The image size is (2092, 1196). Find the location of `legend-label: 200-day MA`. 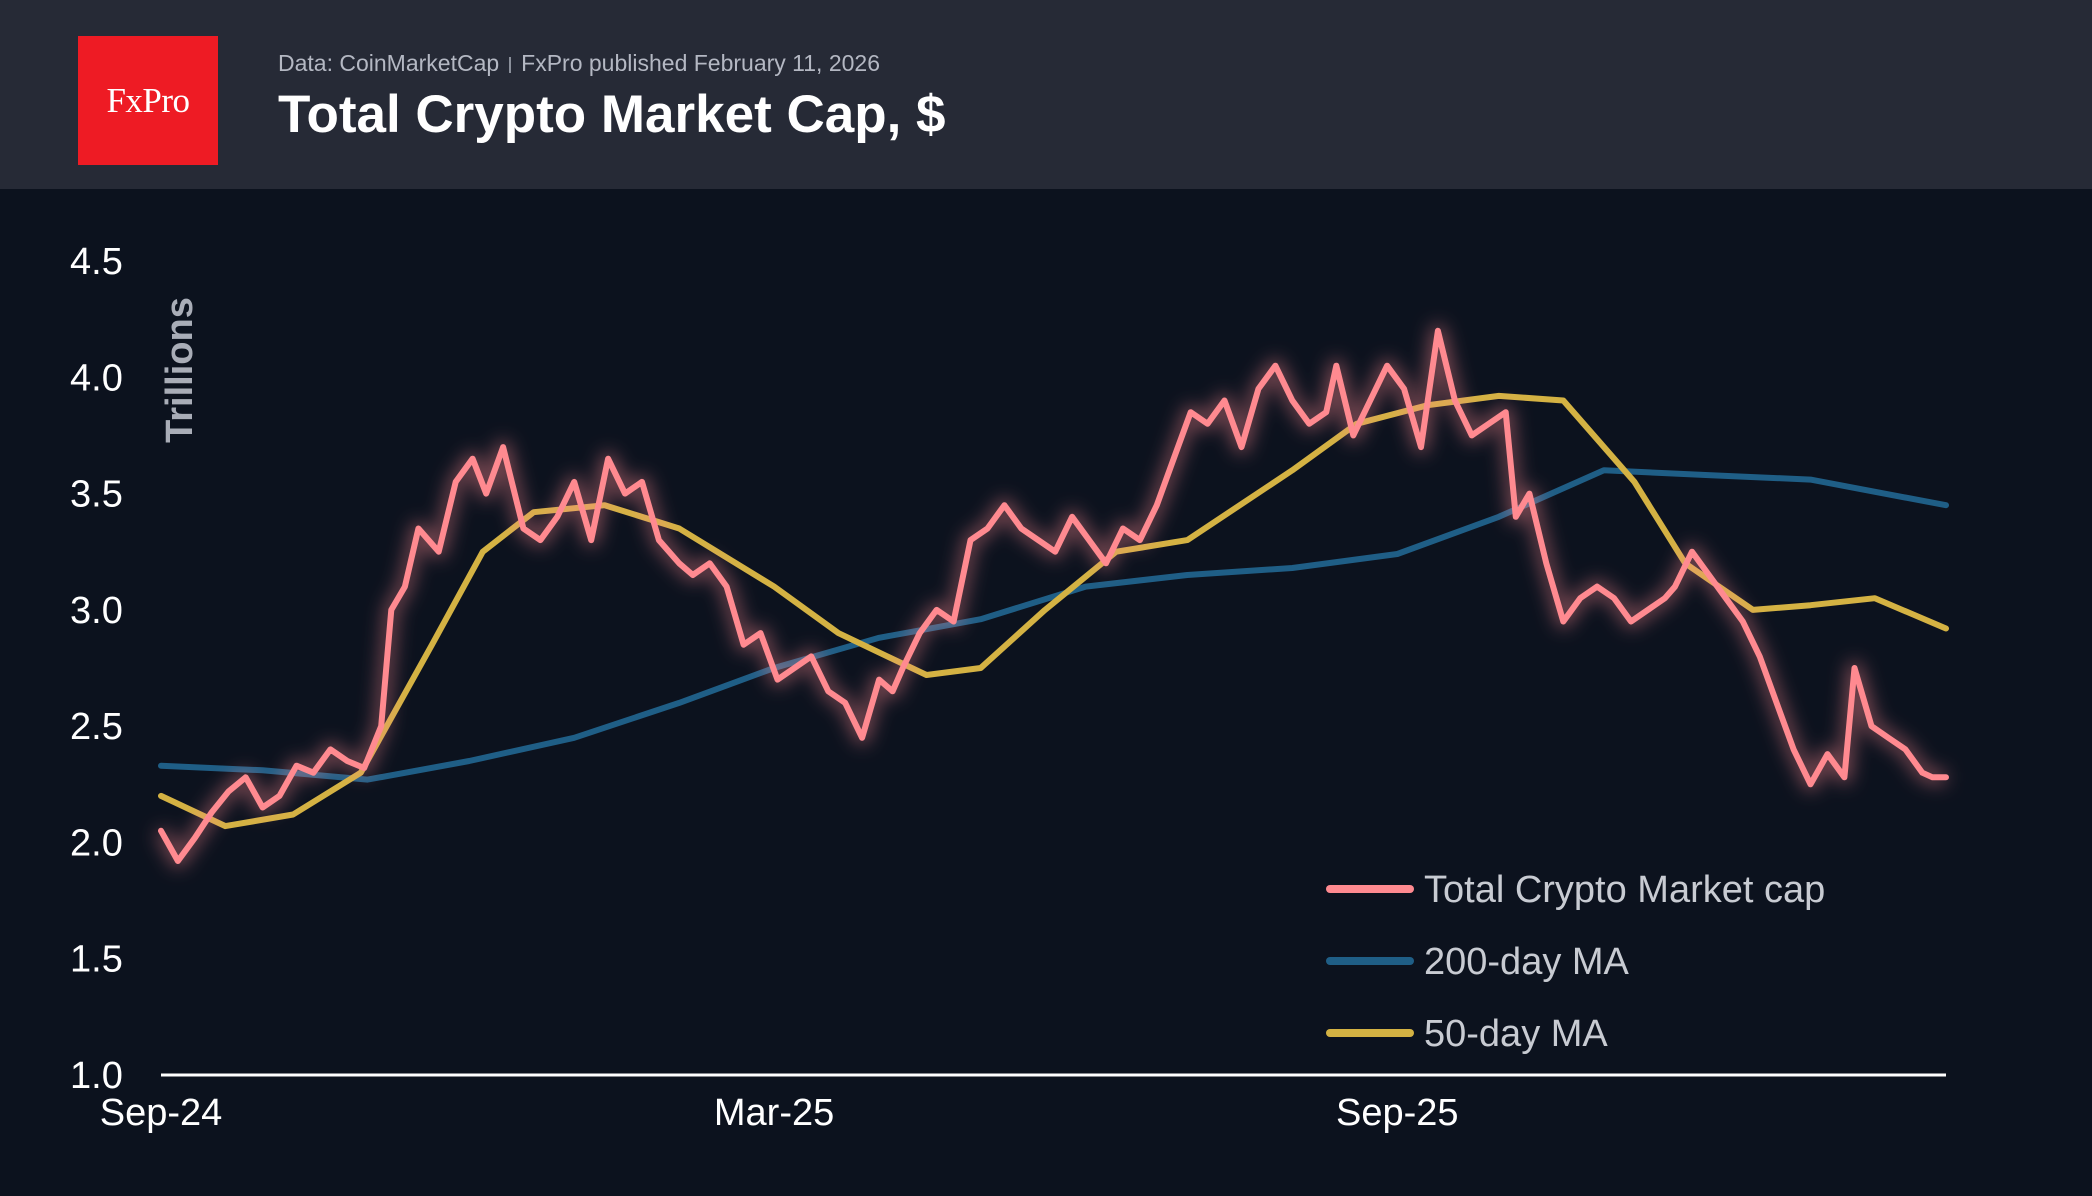

legend-label: 200-day MA is located at coordinates (1527, 962).